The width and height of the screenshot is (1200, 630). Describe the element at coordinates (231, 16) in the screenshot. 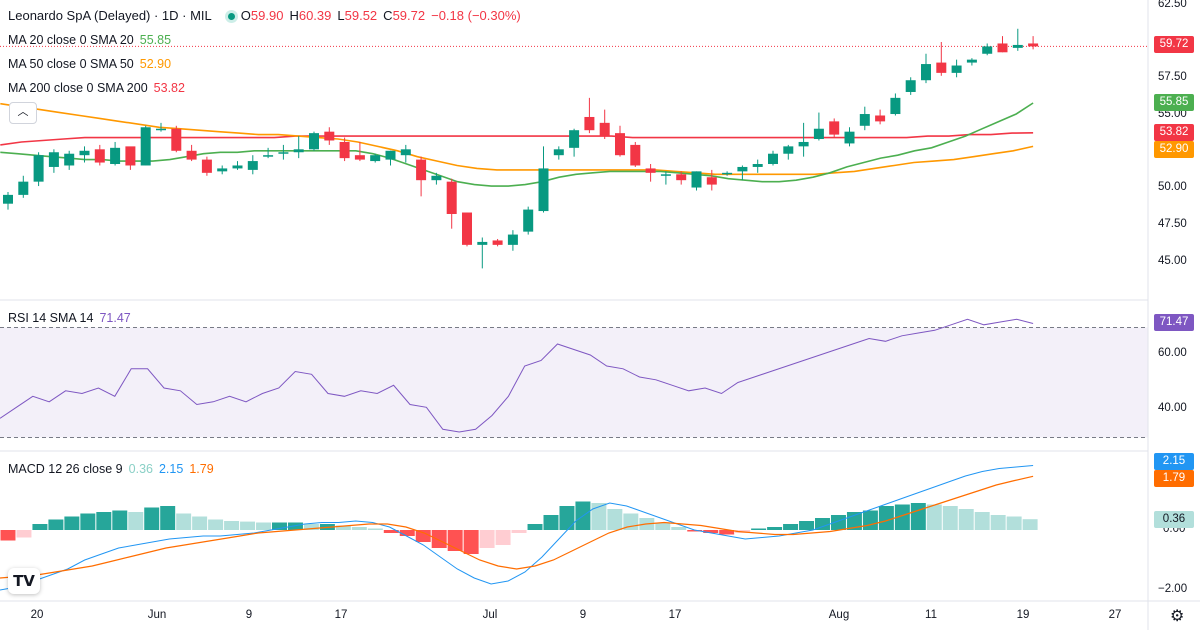

I see `market-status-icon` at that location.